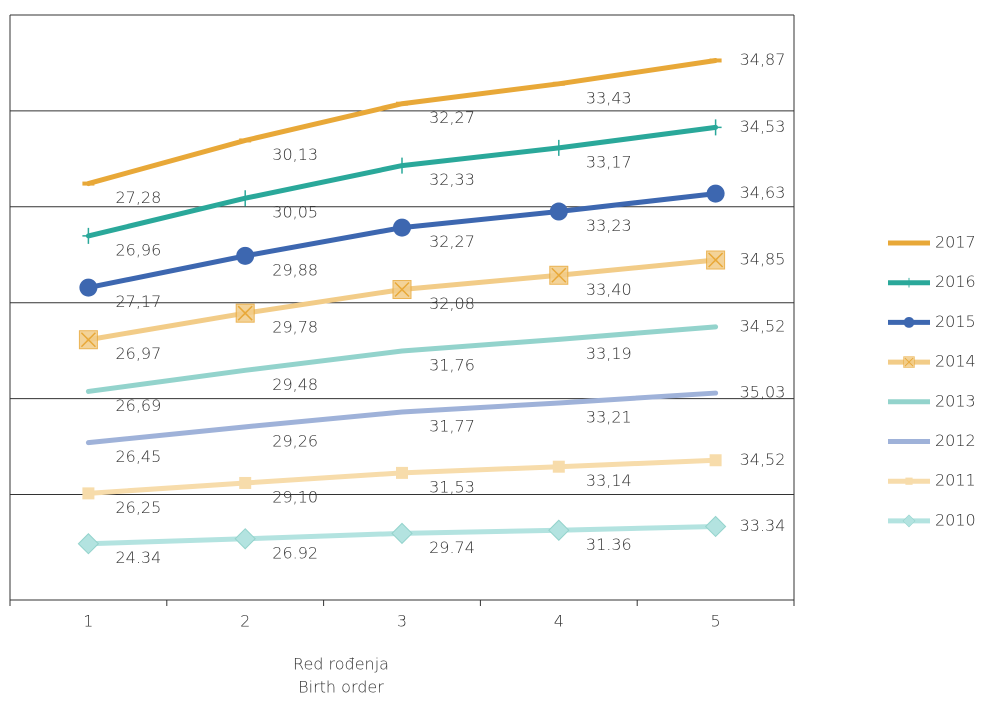 This screenshot has width=998, height=711. Describe the element at coordinates (452, 425) in the screenshot. I see `data-label: 31,77` at that location.